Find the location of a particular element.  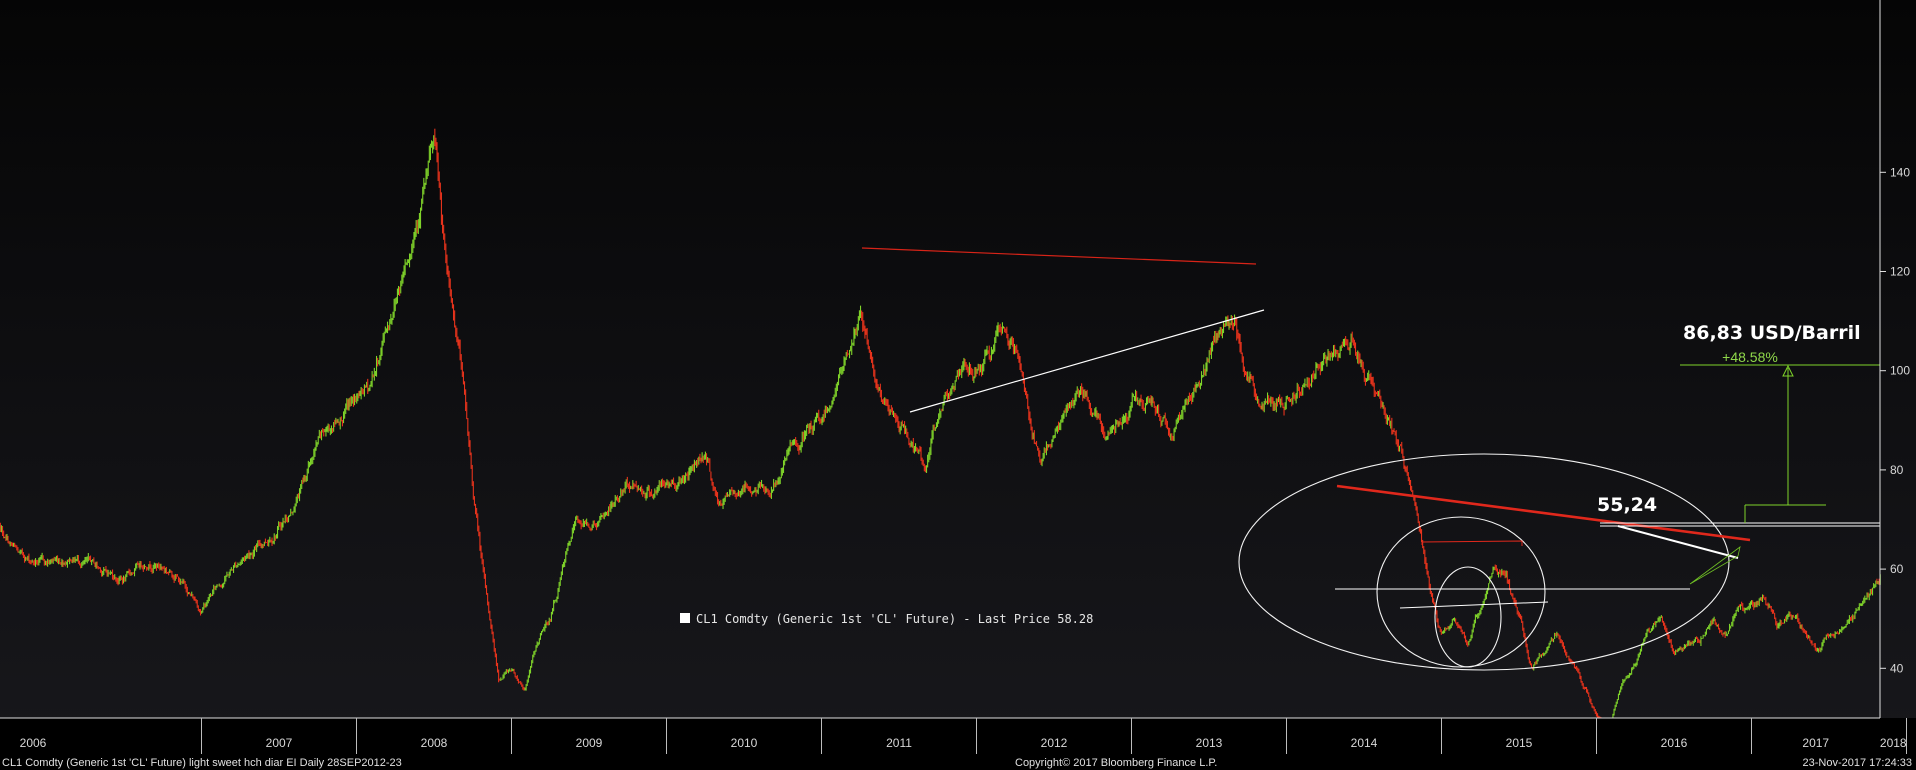

y-axis: 20406080100120140 is located at coordinates (1894, 385).